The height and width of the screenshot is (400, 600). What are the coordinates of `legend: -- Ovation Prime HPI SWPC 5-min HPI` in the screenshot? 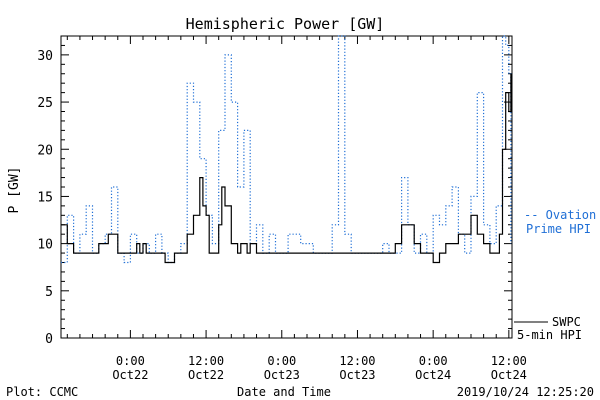 It's located at (555, 275).